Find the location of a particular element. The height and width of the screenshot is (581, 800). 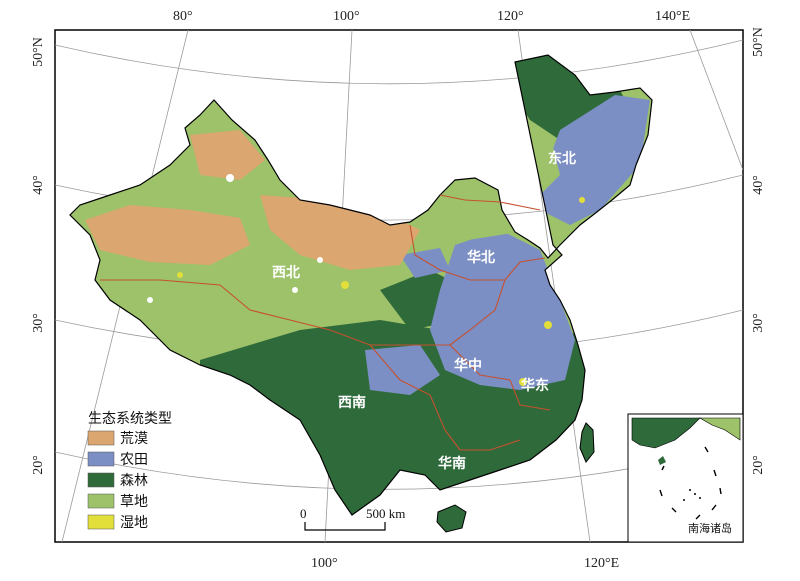

farmland-sichuan is located at coordinates (402, 370).